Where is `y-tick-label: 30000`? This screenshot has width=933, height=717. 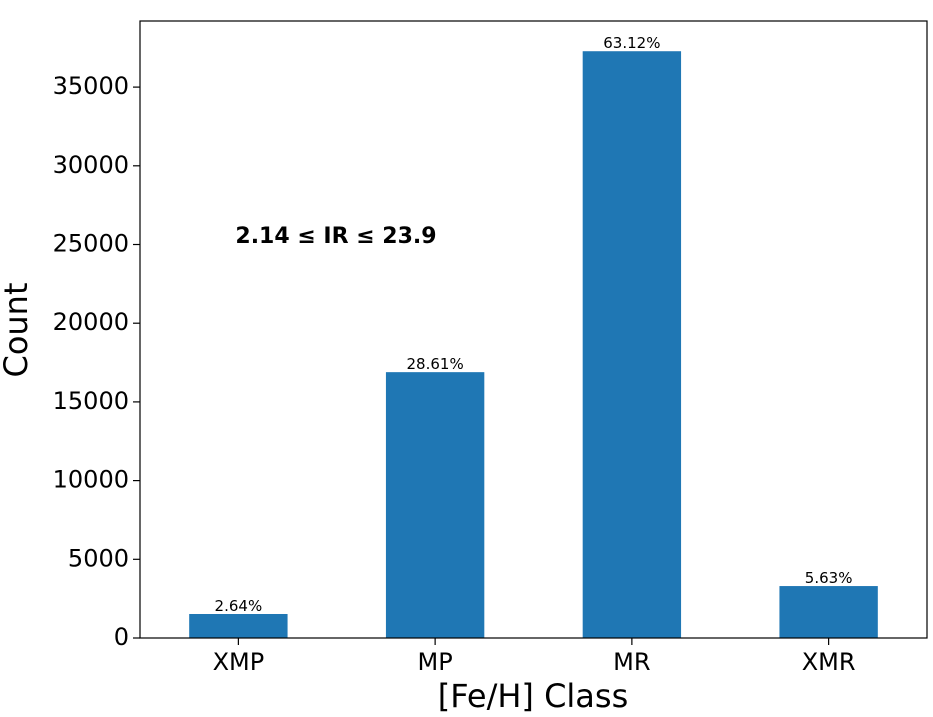
y-tick-label: 30000 is located at coordinates (91, 165).